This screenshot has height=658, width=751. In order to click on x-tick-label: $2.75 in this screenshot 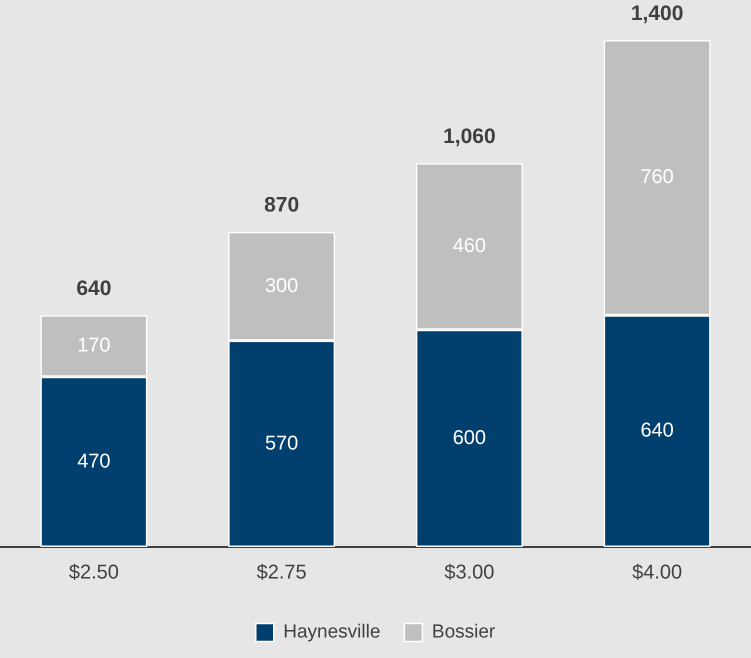, I will do `click(281, 573)`.